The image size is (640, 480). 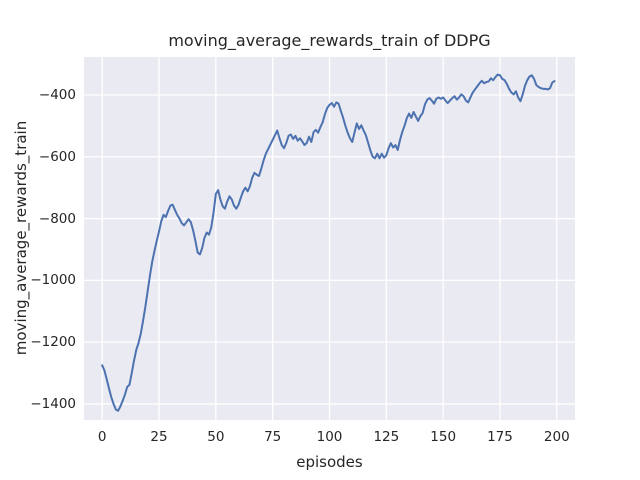 What do you see at coordinates (386, 437) in the screenshot?
I see `x-tick-label: 125` at bounding box center [386, 437].